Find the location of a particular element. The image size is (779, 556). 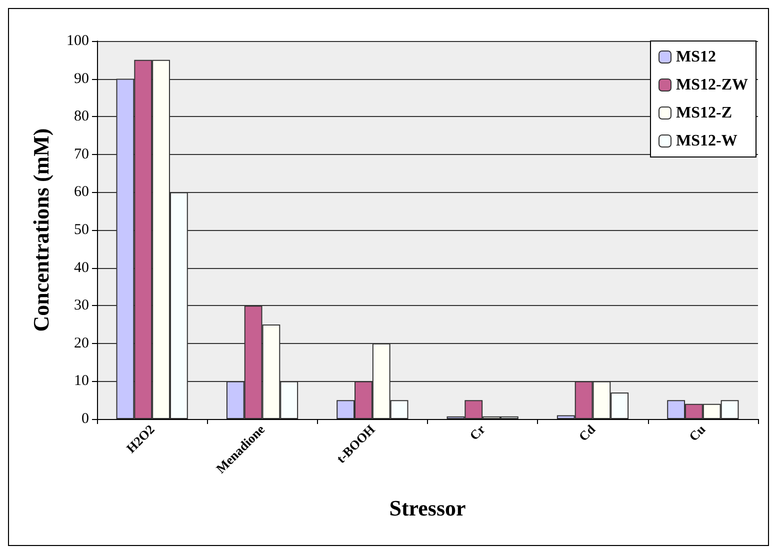

y-tick-label: 70 is located at coordinates (81, 154).